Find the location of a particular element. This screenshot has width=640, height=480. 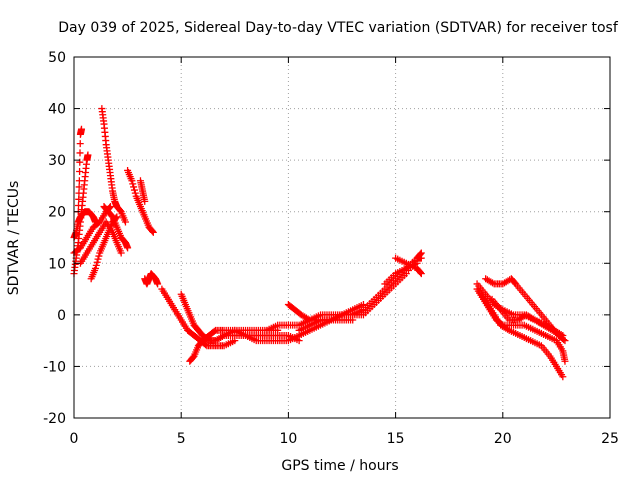

series-arc-w is located at coordinates (522, 335).